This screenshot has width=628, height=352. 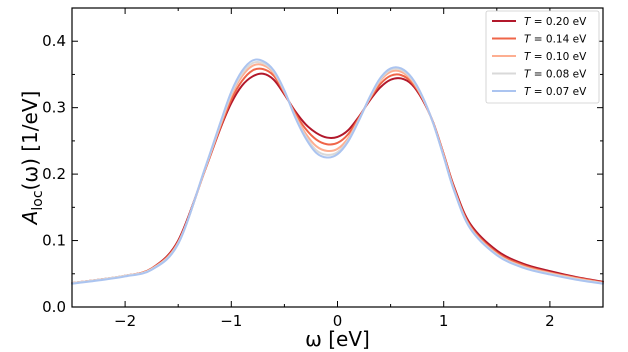 What do you see at coordinates (54, 307) in the screenshot?
I see `y-tick-label: 0.0` at bounding box center [54, 307].